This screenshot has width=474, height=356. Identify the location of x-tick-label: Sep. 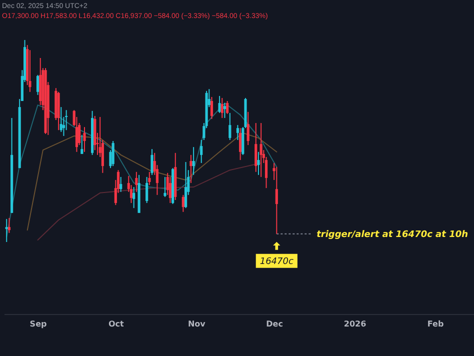
(38, 324).